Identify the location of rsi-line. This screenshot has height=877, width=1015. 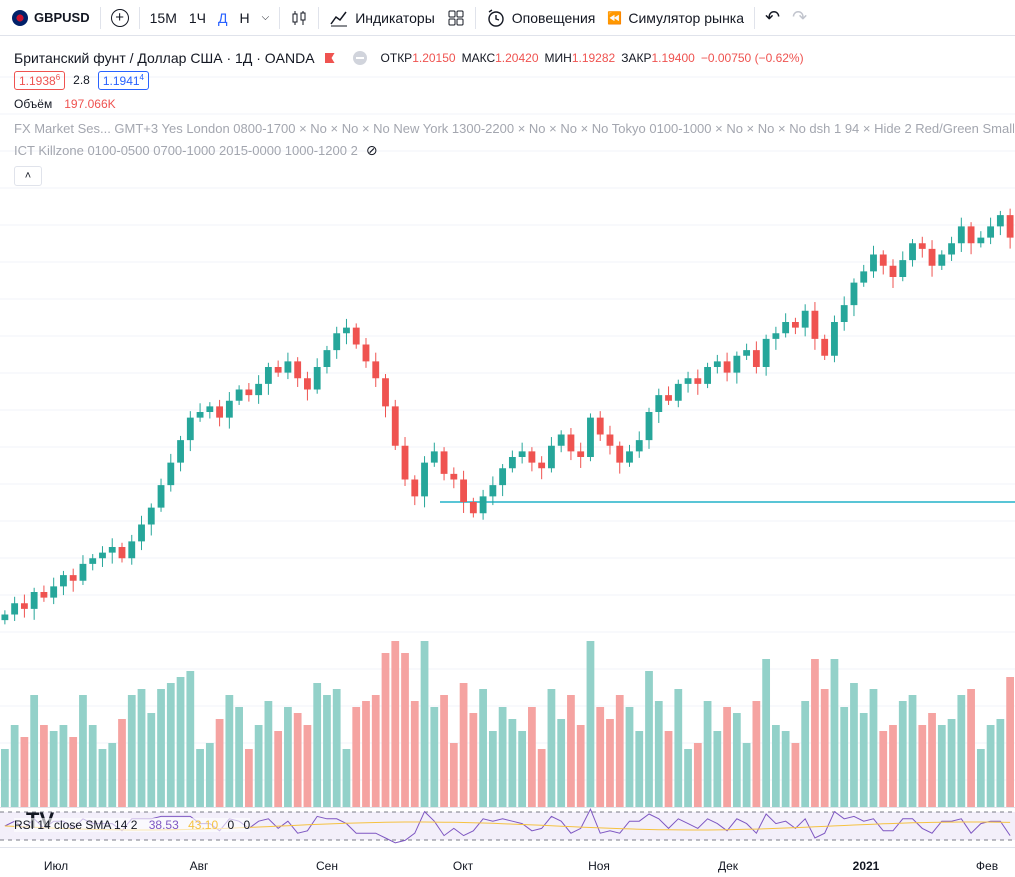
(507, 826).